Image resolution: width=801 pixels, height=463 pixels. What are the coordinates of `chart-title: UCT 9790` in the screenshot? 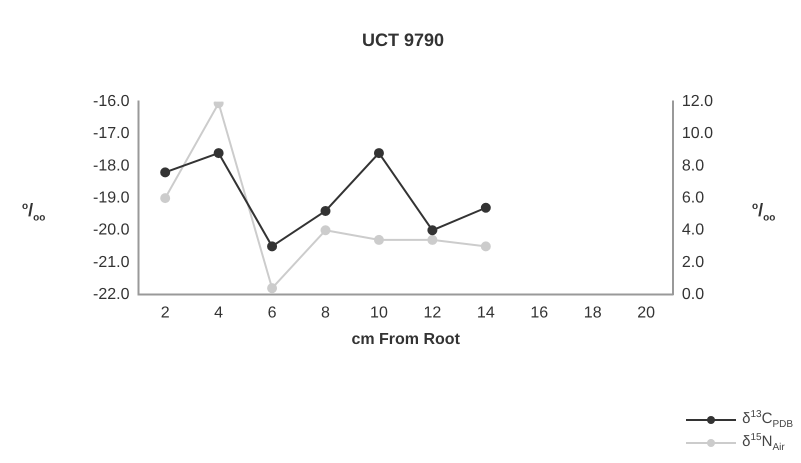 It's located at (403, 40).